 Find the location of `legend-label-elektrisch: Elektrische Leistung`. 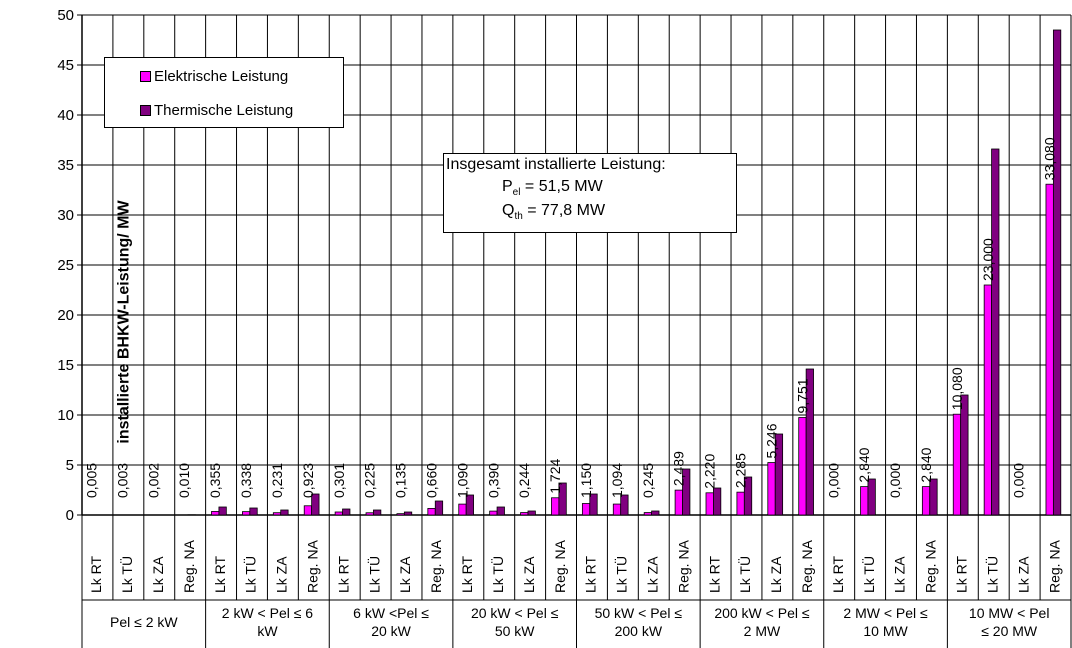

legend-label-elektrisch: Elektrische Leistung is located at coordinates (221, 76).